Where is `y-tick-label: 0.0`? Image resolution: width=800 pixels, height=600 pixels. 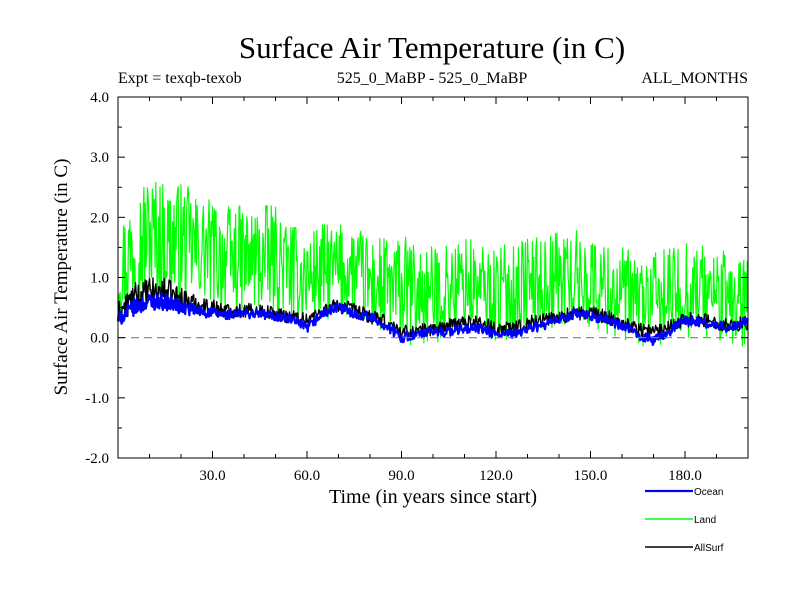
y-tick-label: 0.0 is located at coordinates (99, 339).